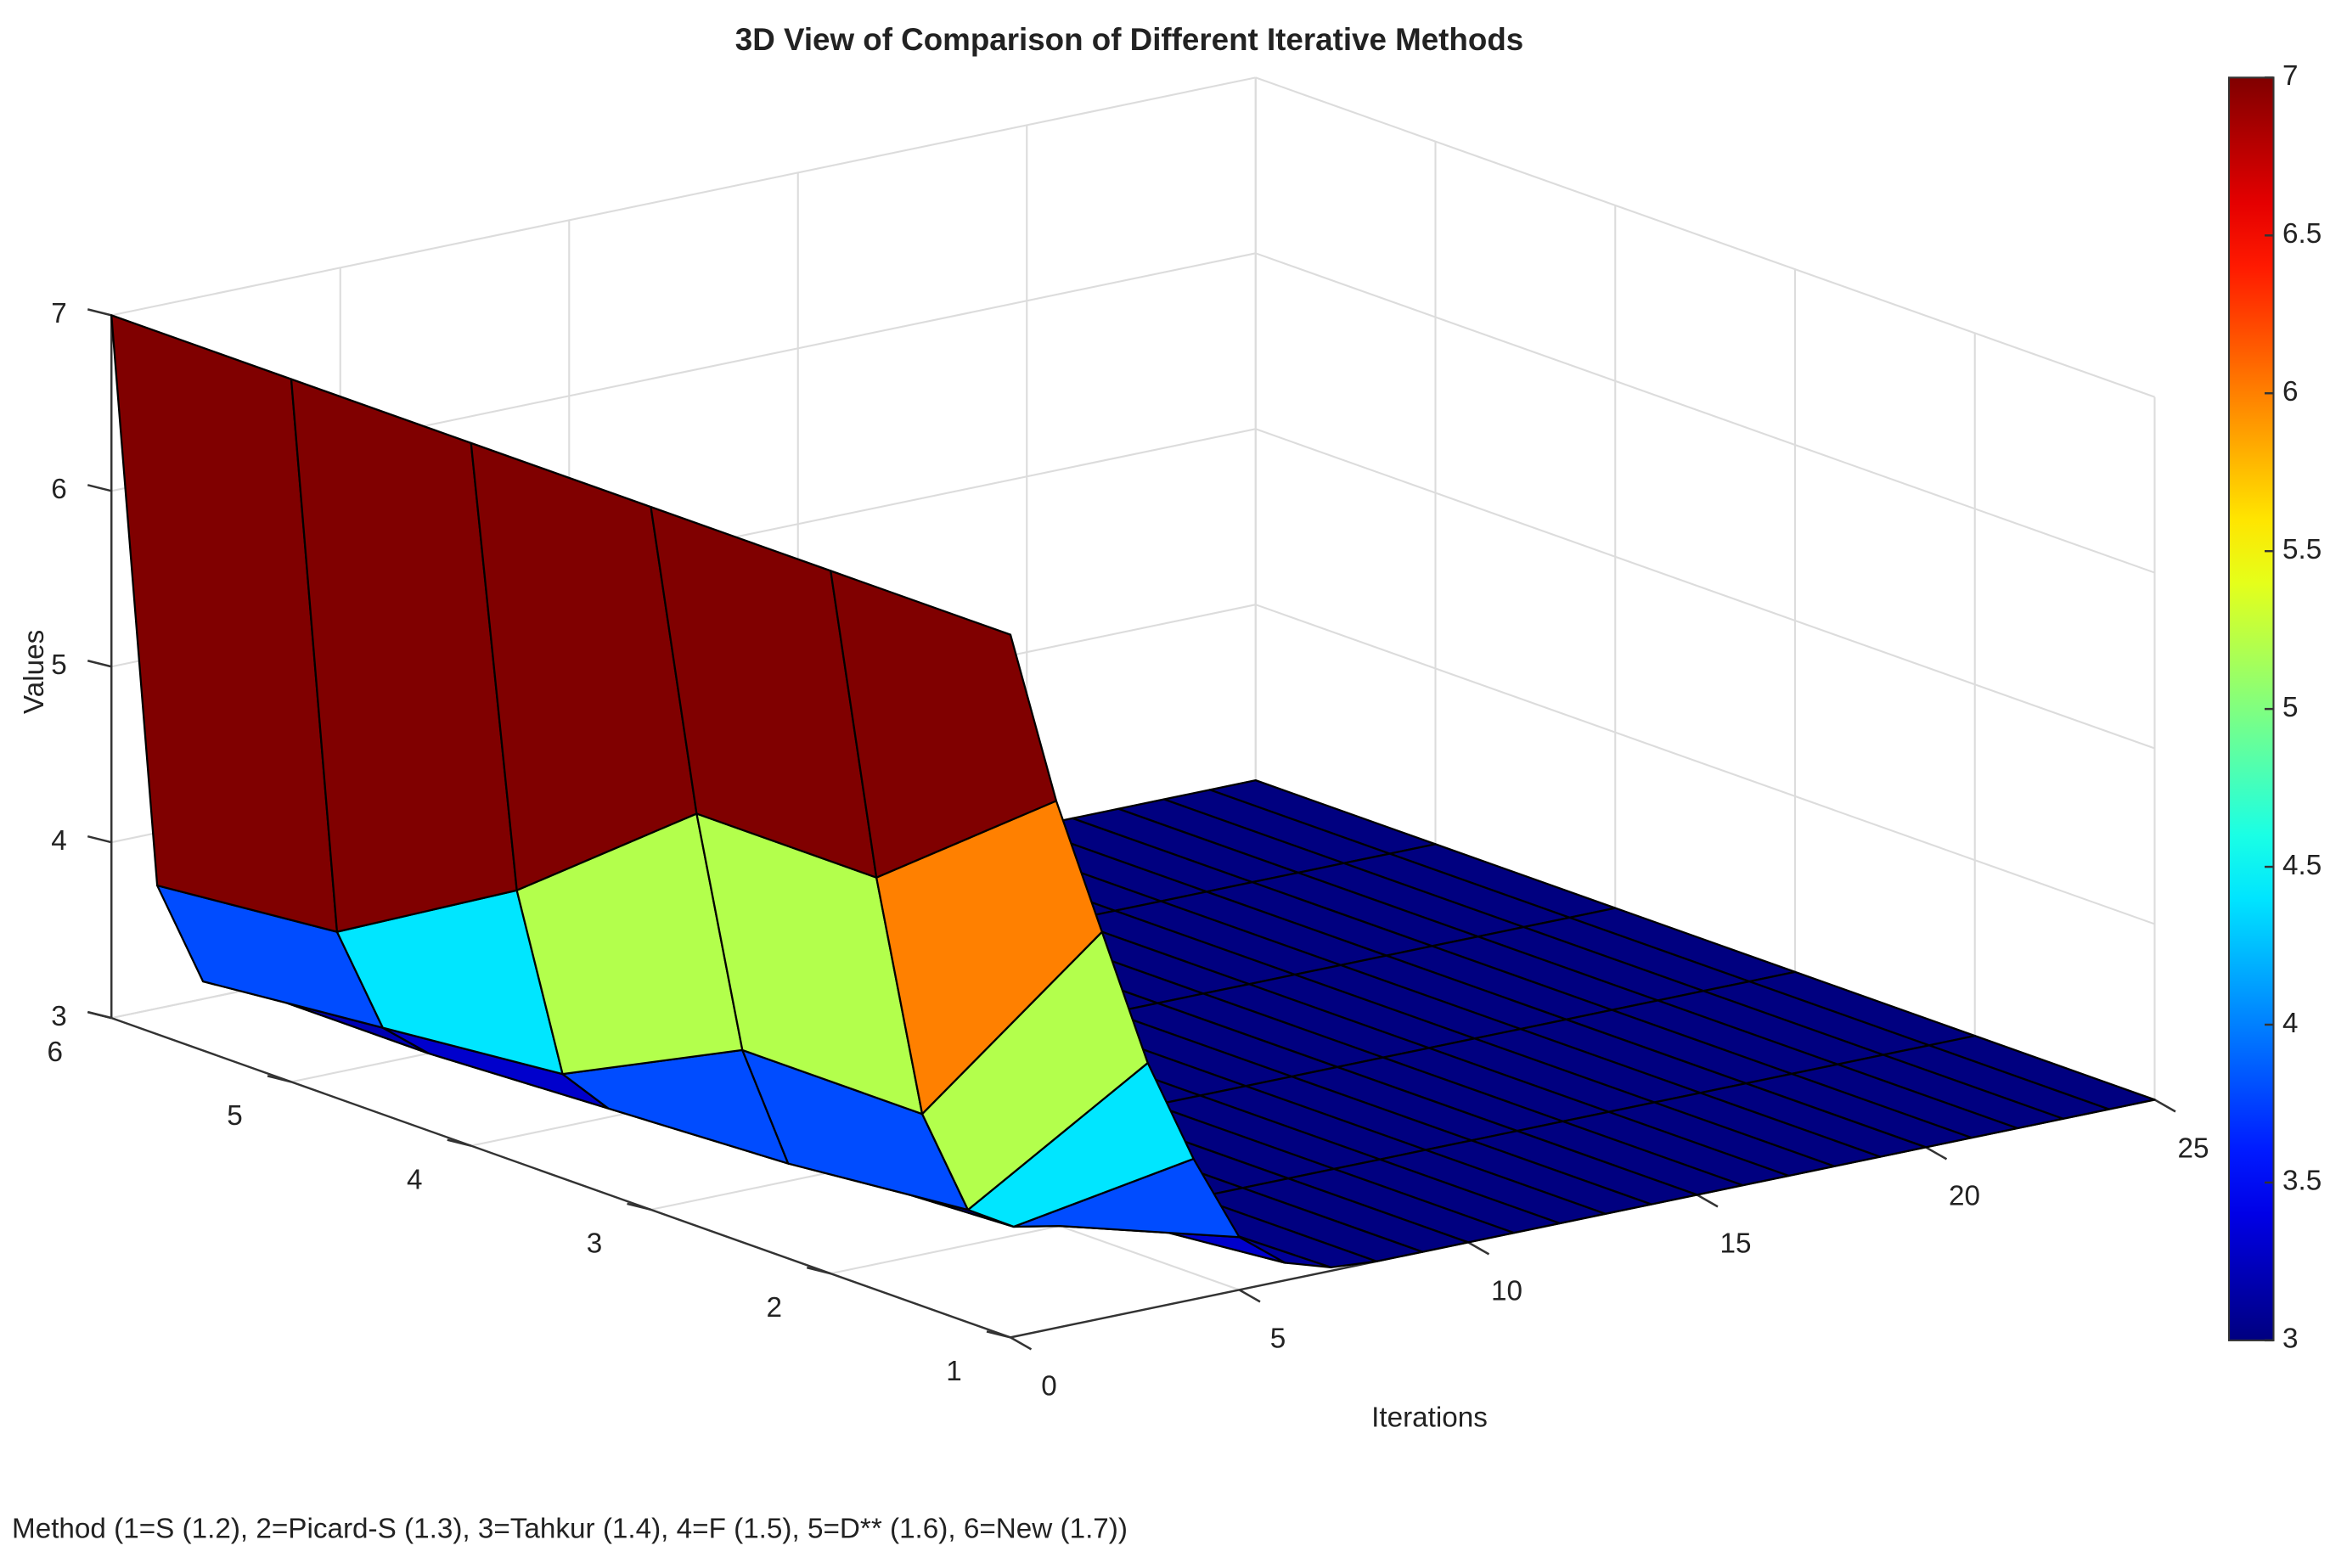 The width and height of the screenshot is (2330, 1568). Describe the element at coordinates (2290, 1339) in the screenshot. I see `colorbar-tick-label: 3` at that location.